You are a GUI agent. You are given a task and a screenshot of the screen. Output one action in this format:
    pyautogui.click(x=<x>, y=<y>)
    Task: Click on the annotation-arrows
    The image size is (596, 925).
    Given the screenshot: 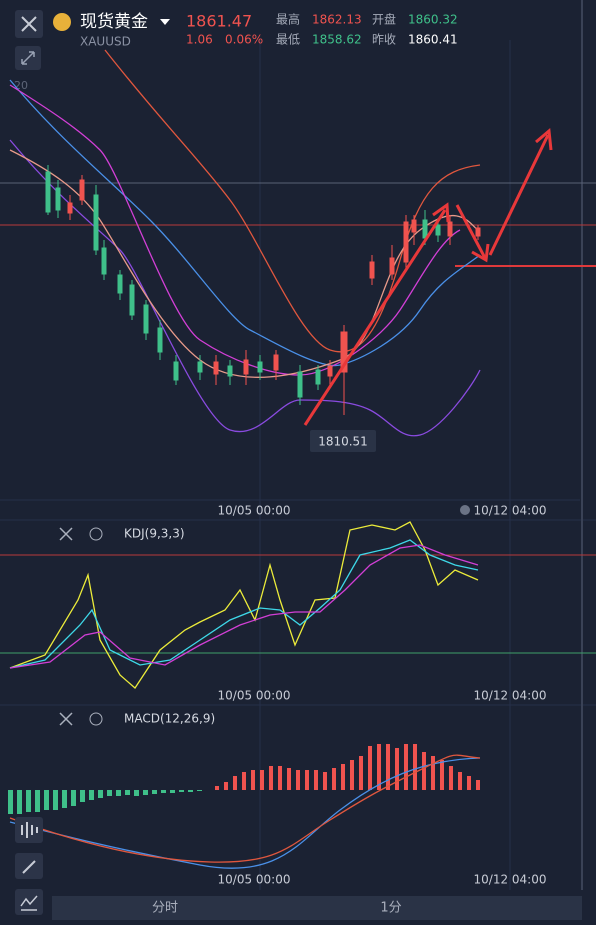 What is the action you would take?
    pyautogui.click(x=428, y=277)
    